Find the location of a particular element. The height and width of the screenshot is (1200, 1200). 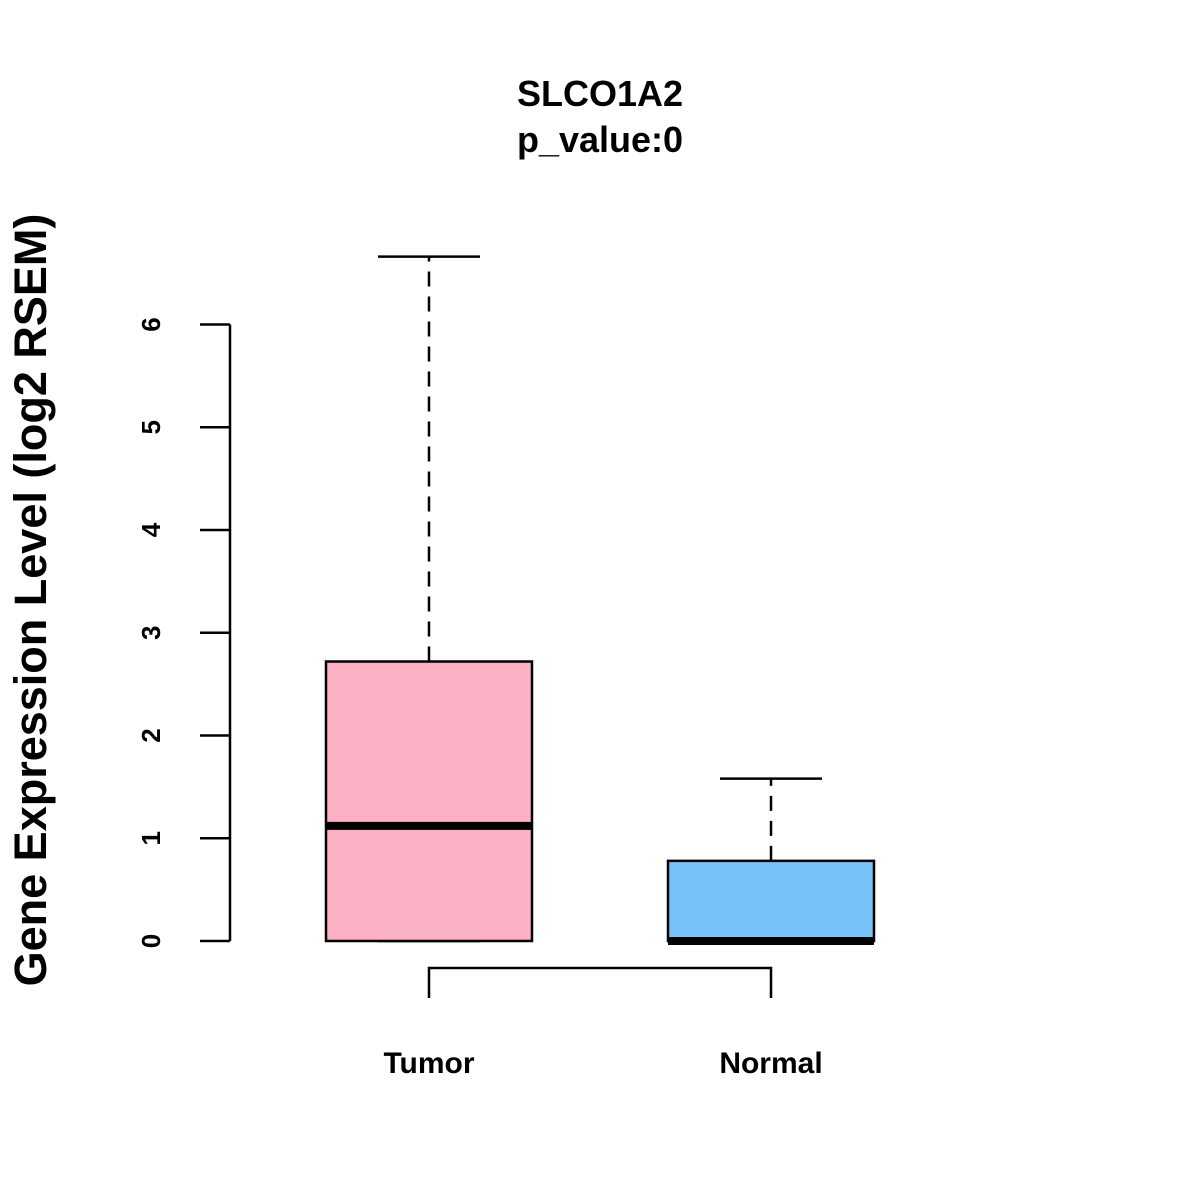

y-tick-label: 5 is located at coordinates (151, 427).